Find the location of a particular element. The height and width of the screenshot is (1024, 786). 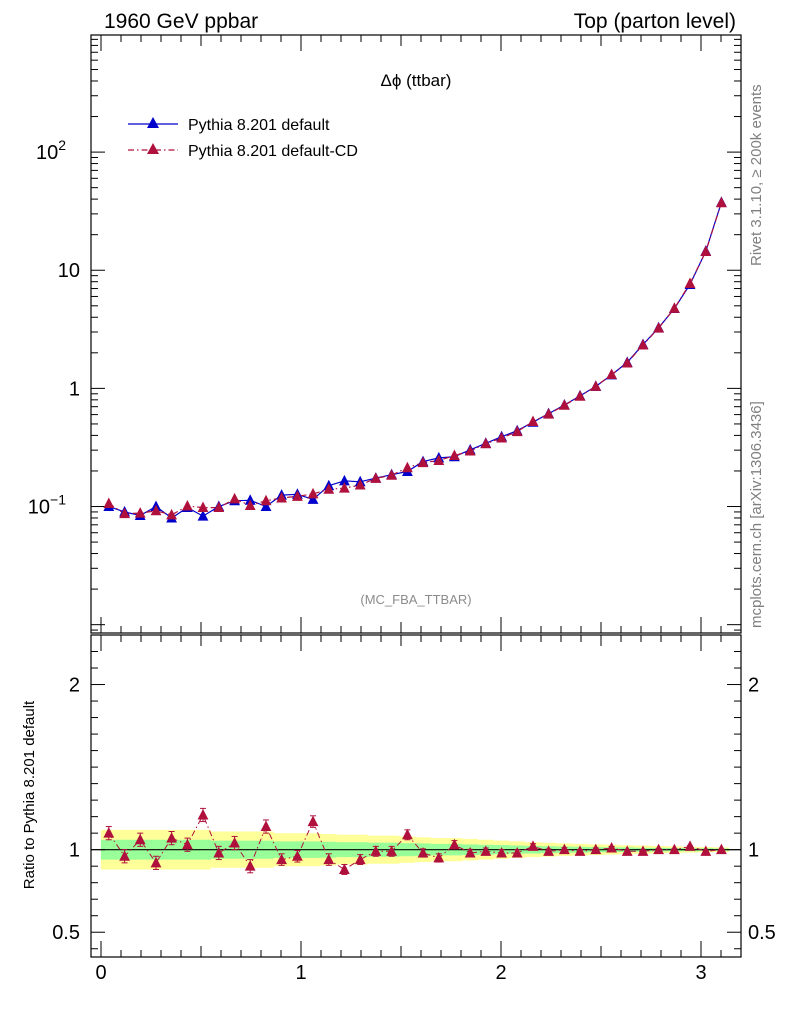

ratio-y-axis-label: Ratio to Pythia 8.201 default is located at coordinates (29, 794).